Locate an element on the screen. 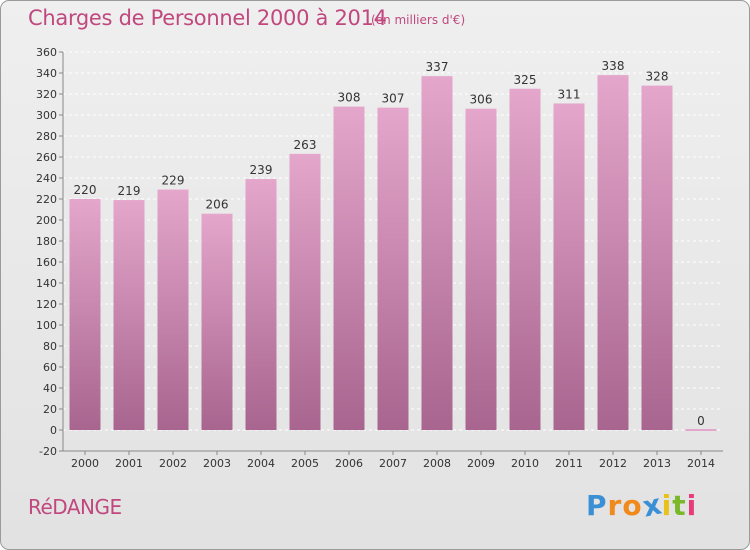  x-tick-label: 2002 is located at coordinates (173, 463).